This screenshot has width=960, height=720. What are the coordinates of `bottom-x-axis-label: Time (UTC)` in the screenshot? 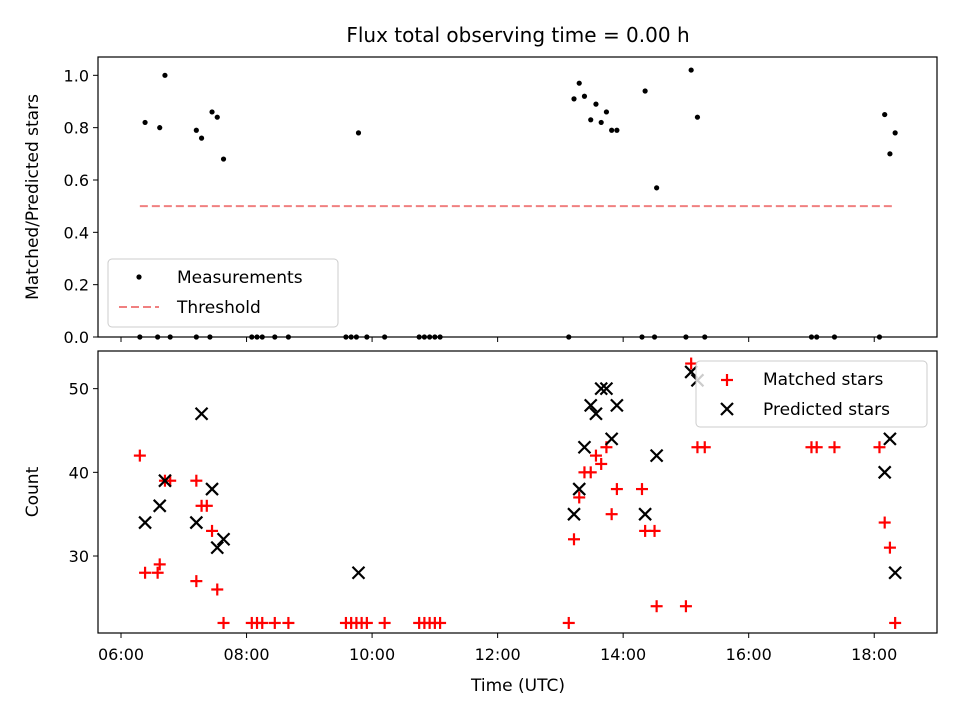 It's located at (517, 686).